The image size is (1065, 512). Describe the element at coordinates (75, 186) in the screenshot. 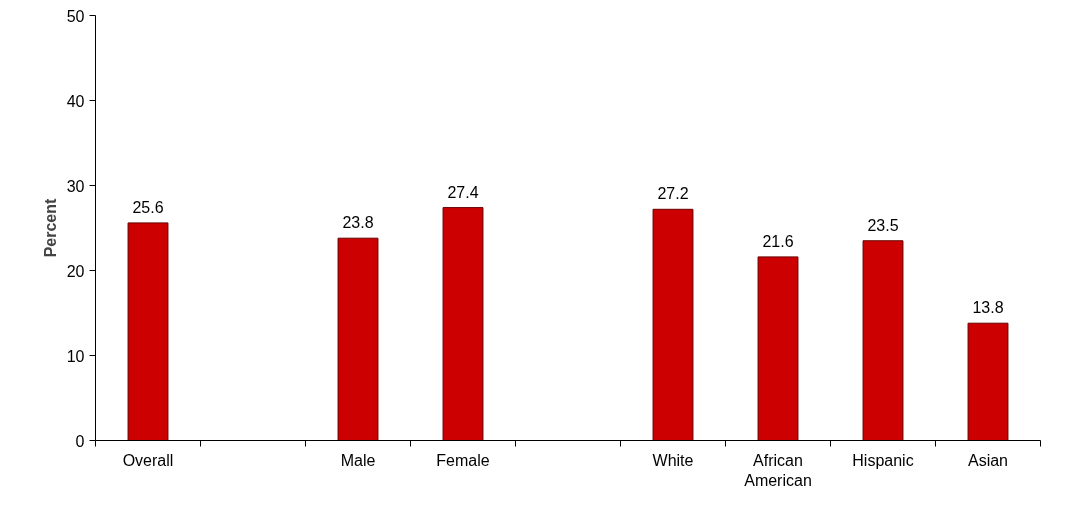

I see `y-tick-label: 30` at that location.